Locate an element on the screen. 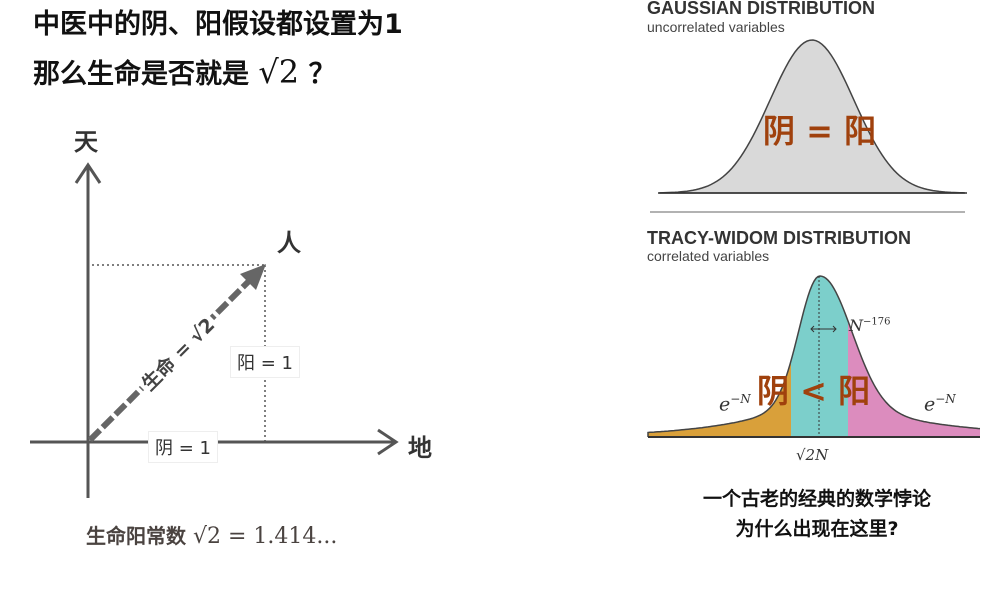 This screenshot has height=589, width=1000. tw-equation: 阴 < 阳 is located at coordinates (814, 391).